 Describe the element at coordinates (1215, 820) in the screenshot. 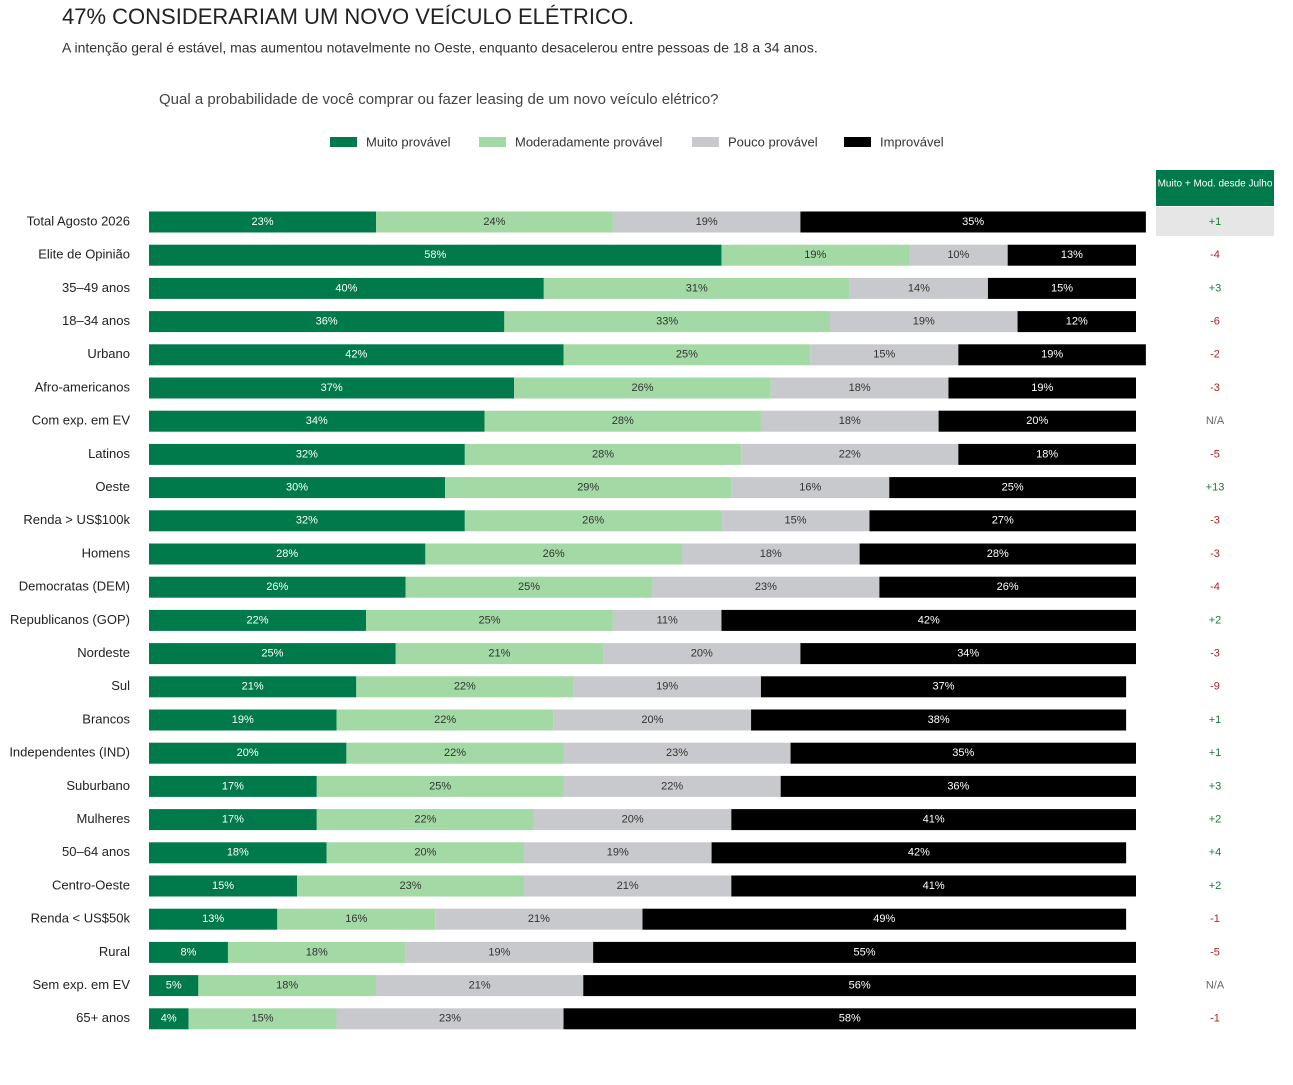

I see `change-label: +2` at that location.